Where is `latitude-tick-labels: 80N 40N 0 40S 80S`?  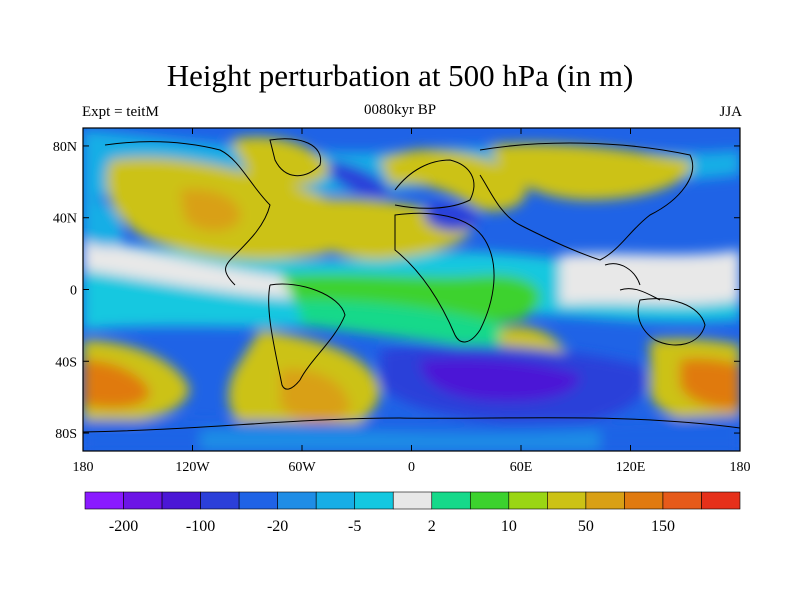 latitude-tick-labels: 80N 40N 0 40S 80S is located at coordinates (65, 291).